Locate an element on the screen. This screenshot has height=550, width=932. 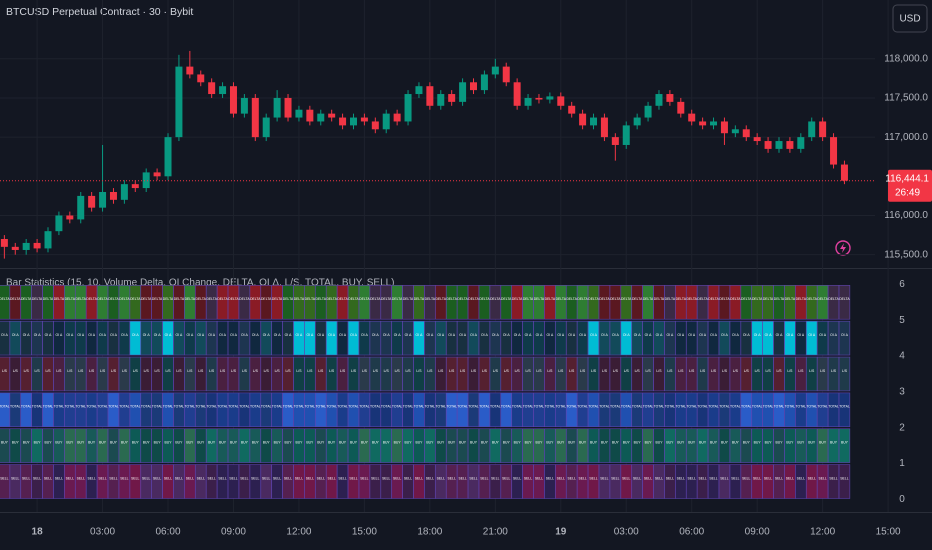
x-tick-label: 06:00 is located at coordinates (691, 532).